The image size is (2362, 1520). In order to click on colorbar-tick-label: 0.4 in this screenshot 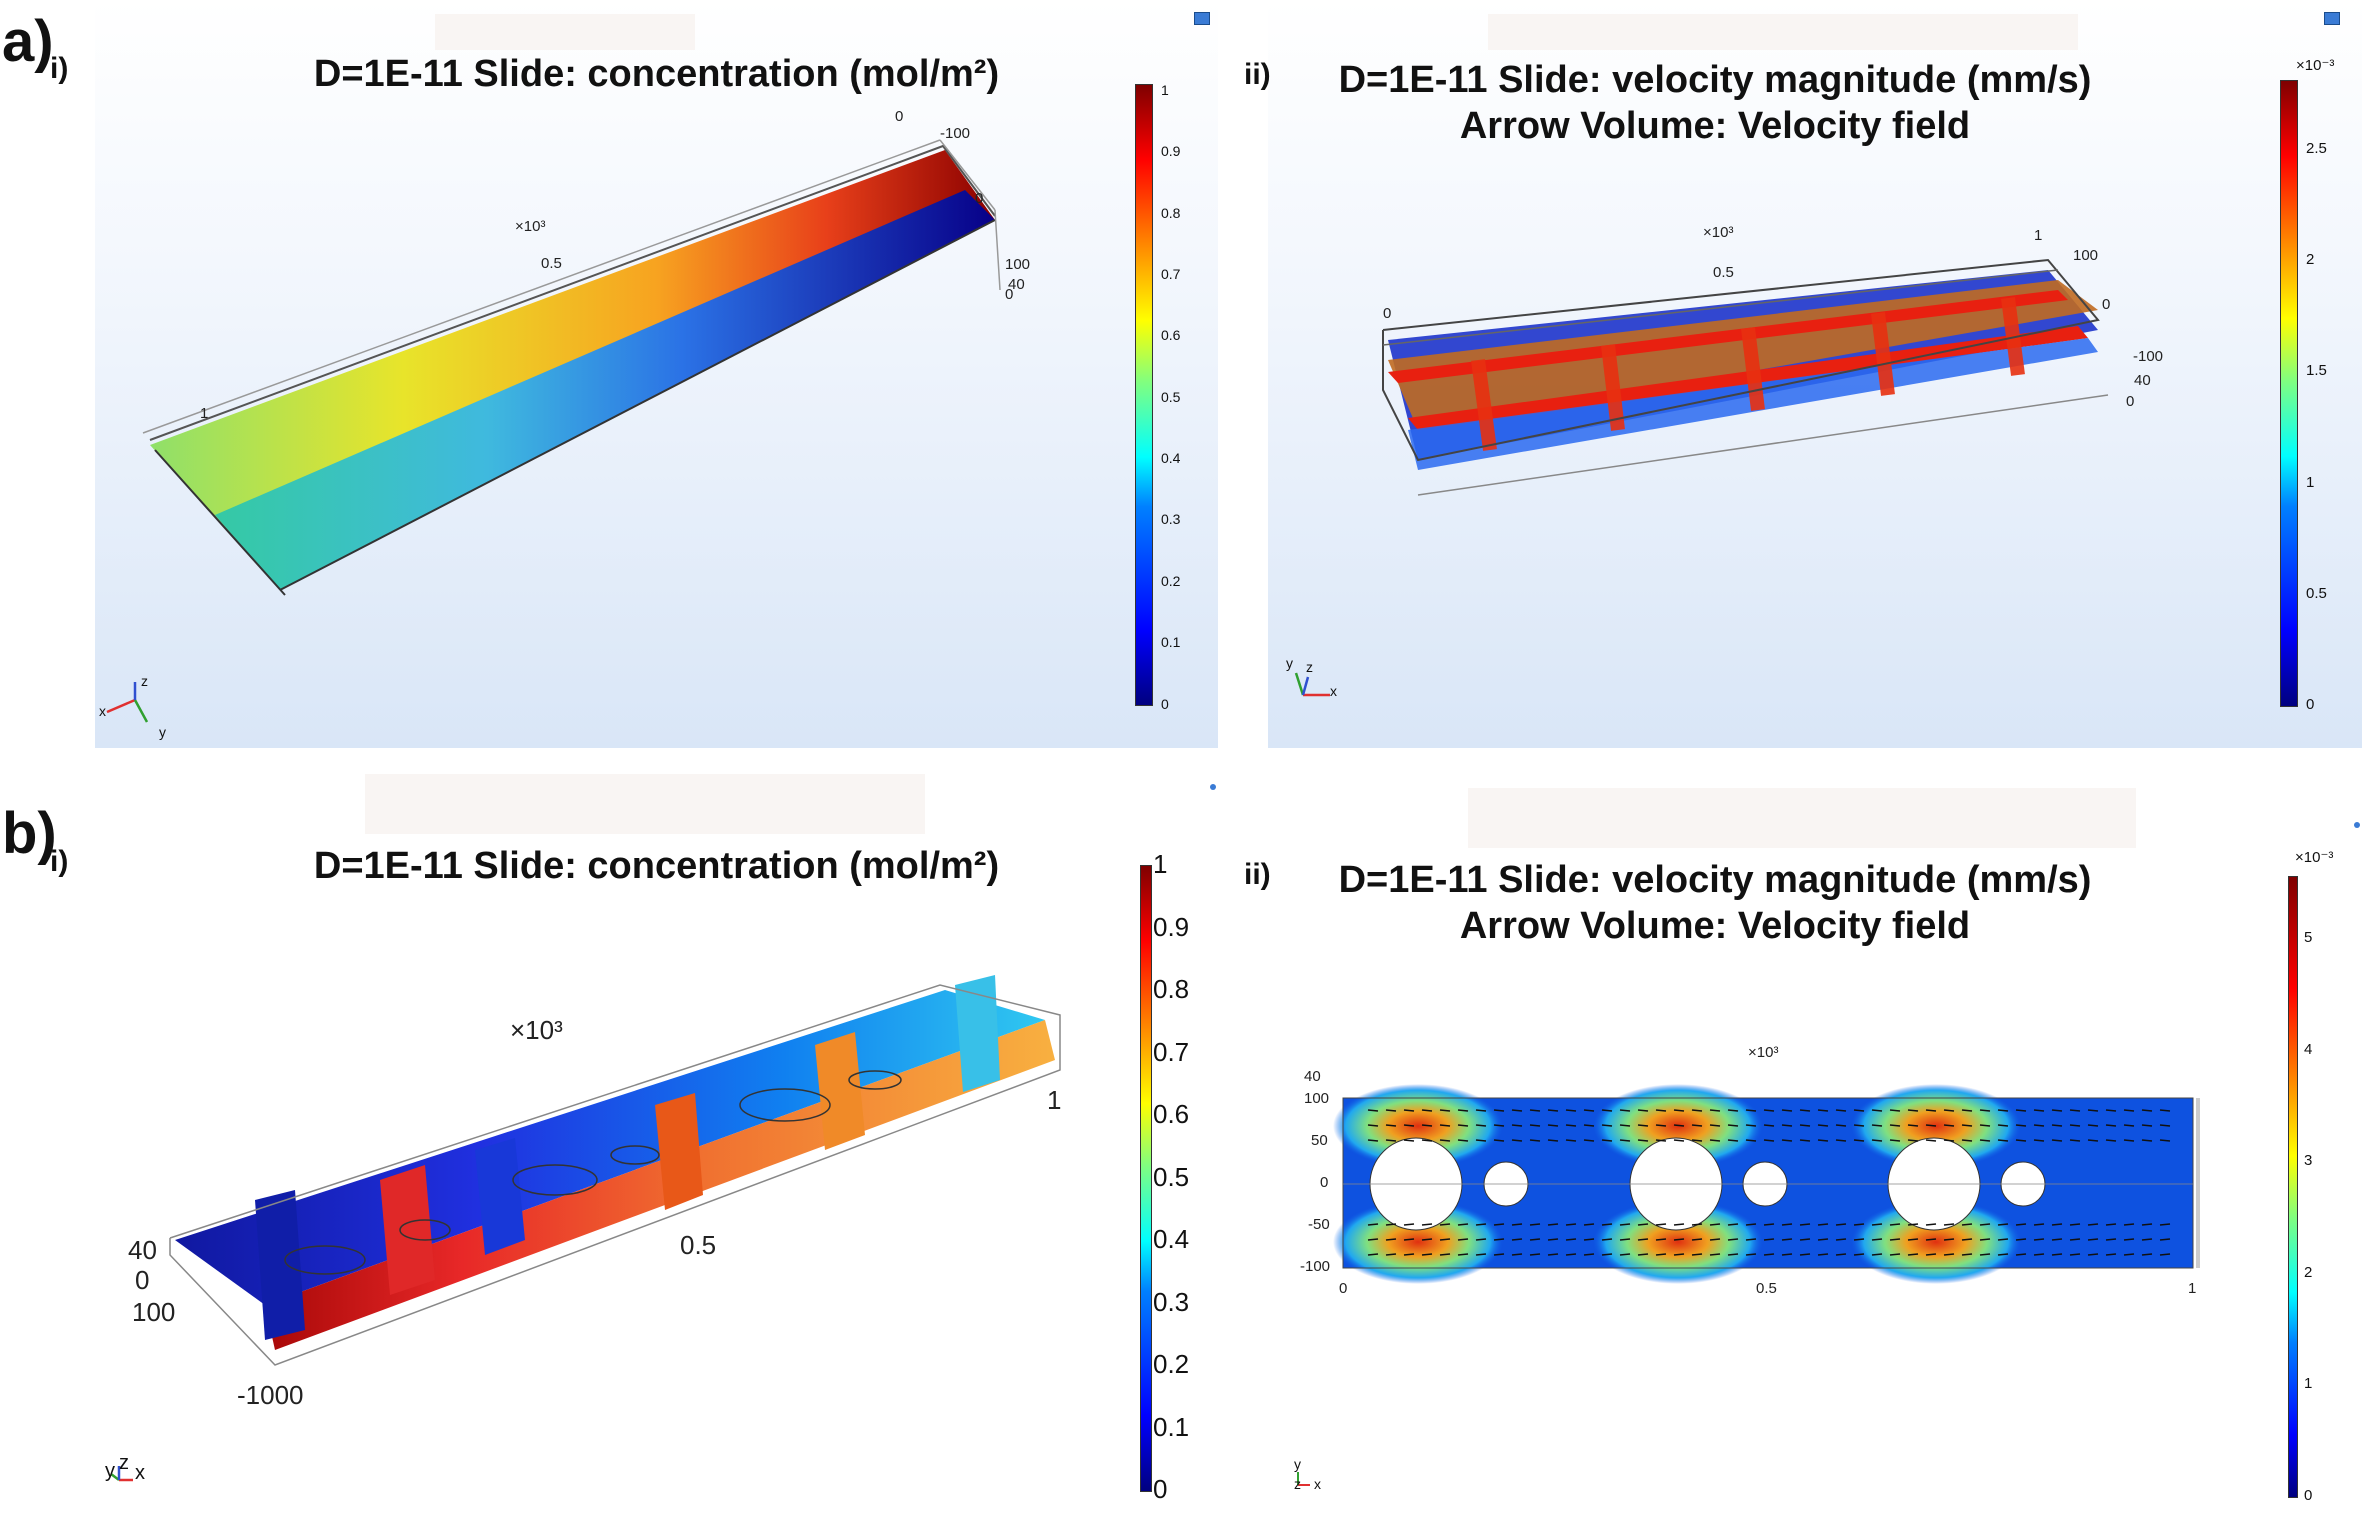, I will do `click(1171, 458)`.